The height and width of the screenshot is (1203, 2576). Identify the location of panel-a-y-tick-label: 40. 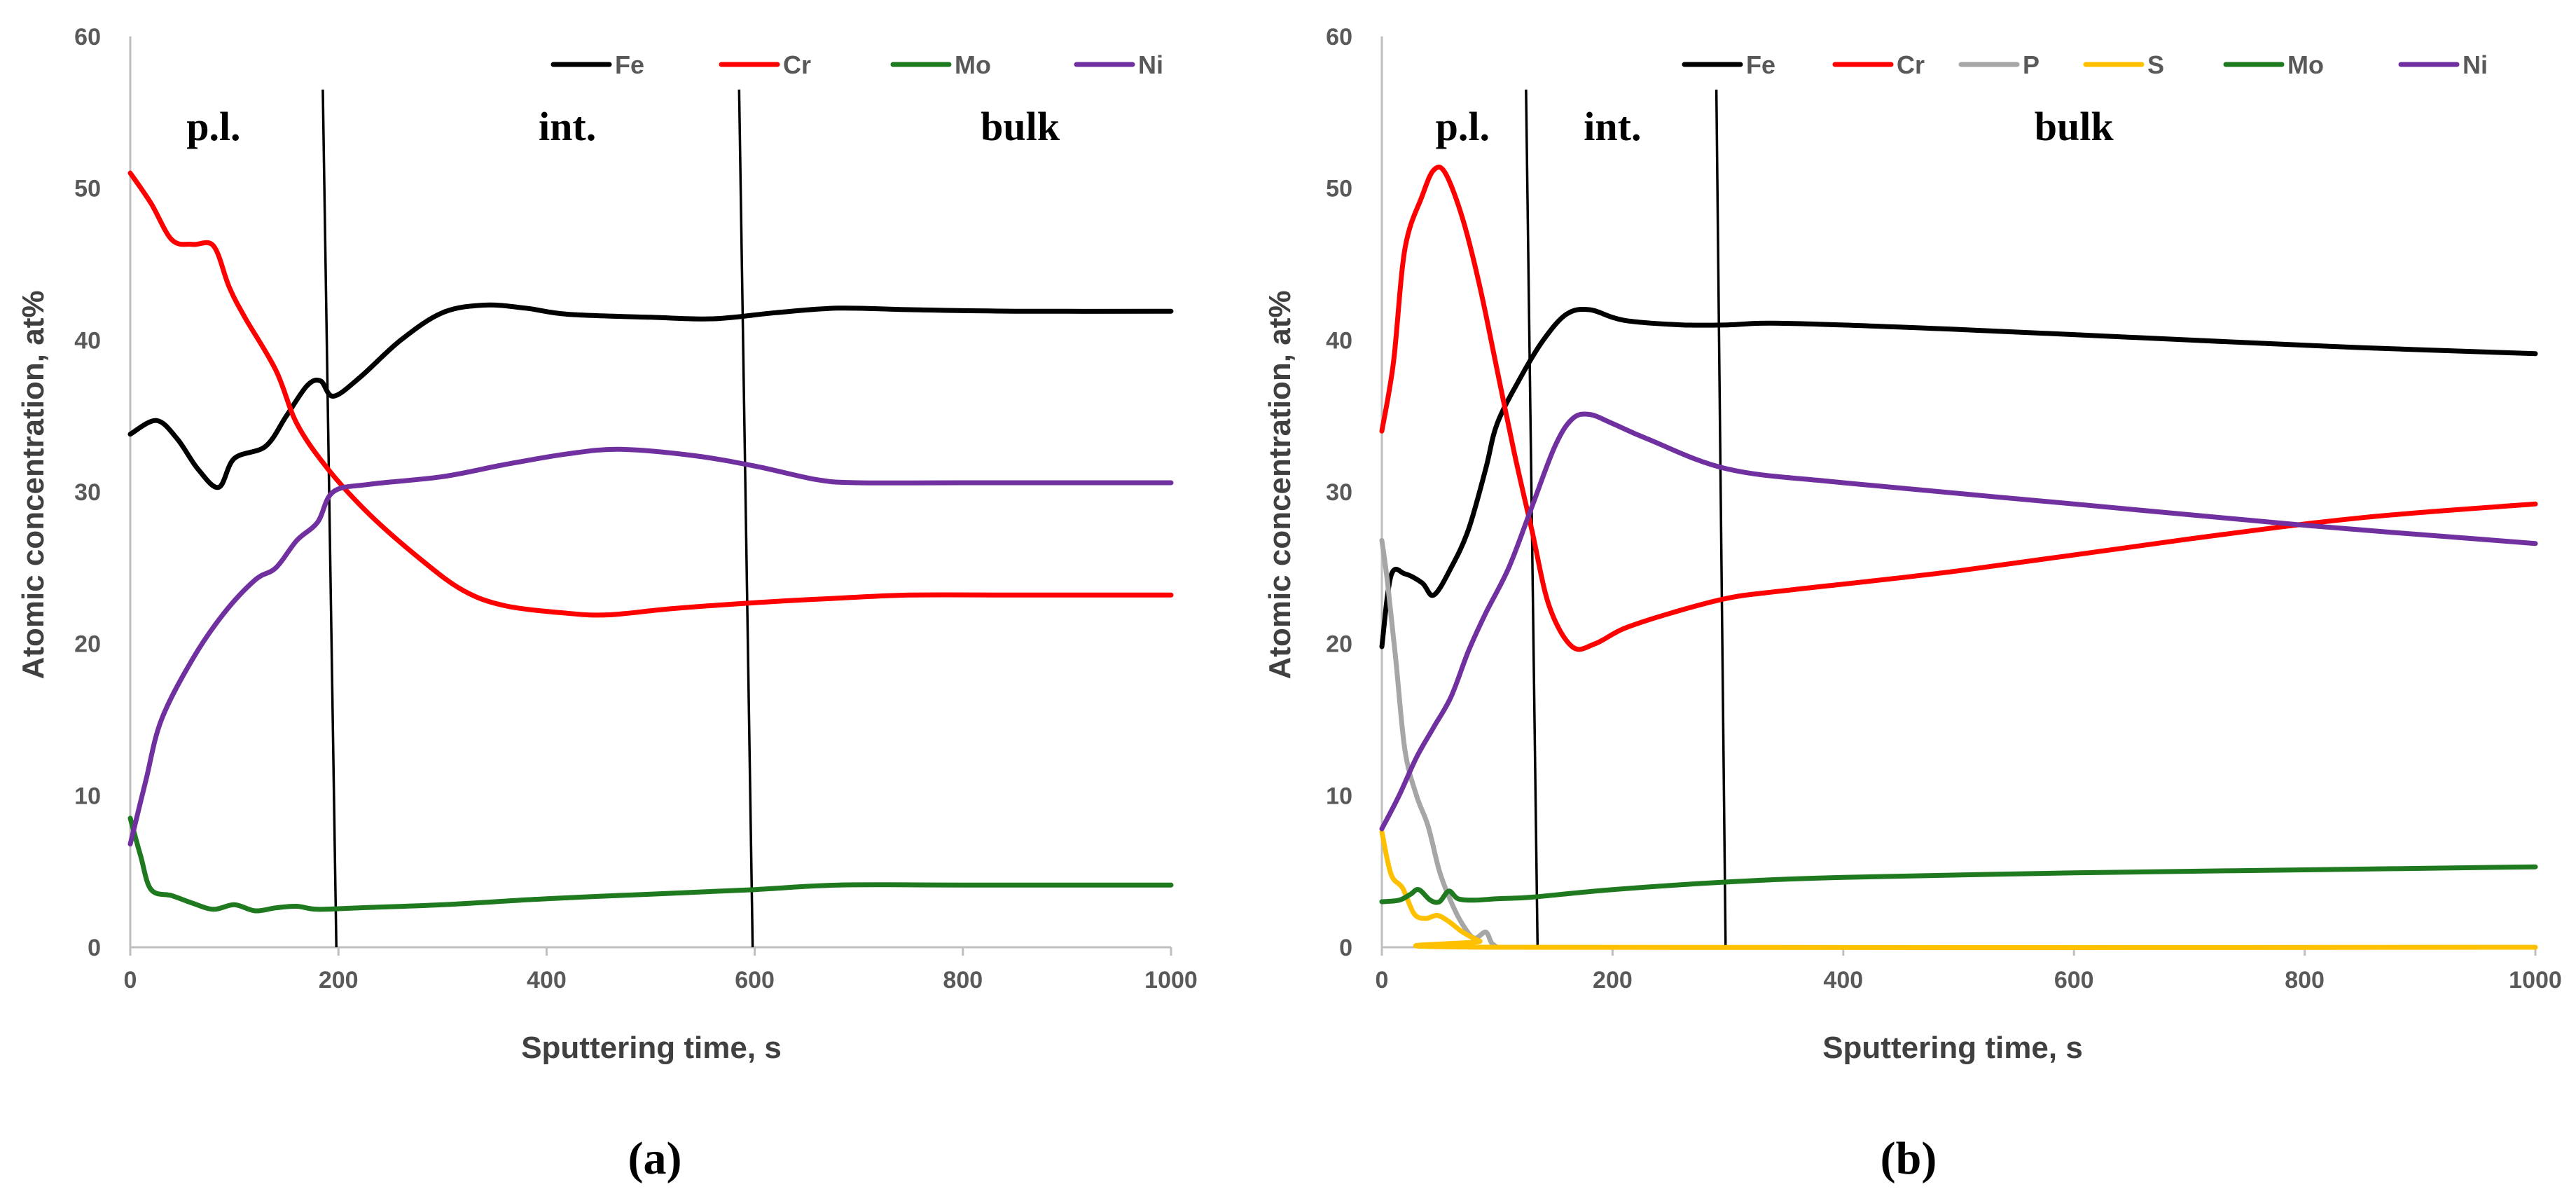
(88, 341).